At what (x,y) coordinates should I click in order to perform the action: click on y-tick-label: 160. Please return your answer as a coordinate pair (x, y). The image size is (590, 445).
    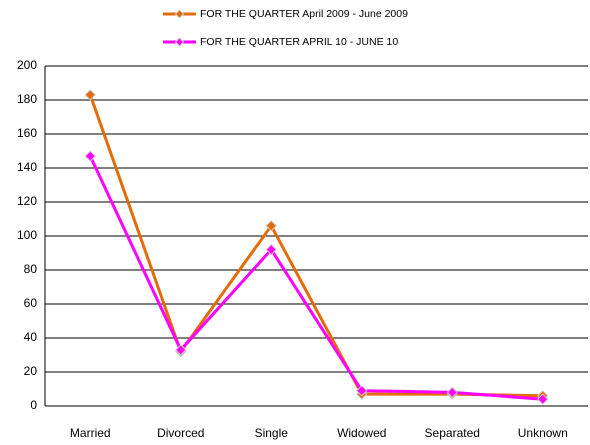
    Looking at the image, I should click on (27, 133).